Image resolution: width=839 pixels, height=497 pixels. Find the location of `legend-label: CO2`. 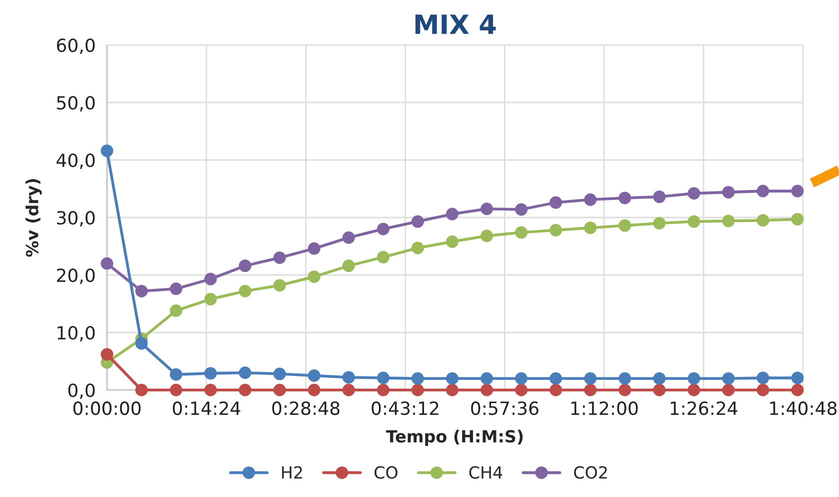

legend-label: CO2 is located at coordinates (590, 472).